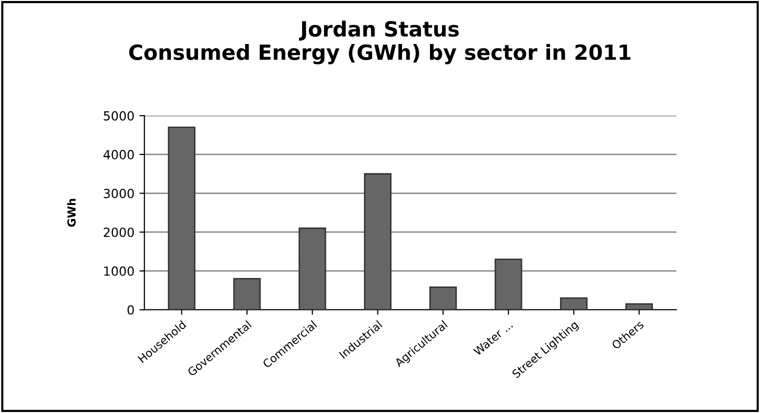 The height and width of the screenshot is (413, 760). Describe the element at coordinates (119, 116) in the screenshot. I see `y-tick-label: 5000` at that location.